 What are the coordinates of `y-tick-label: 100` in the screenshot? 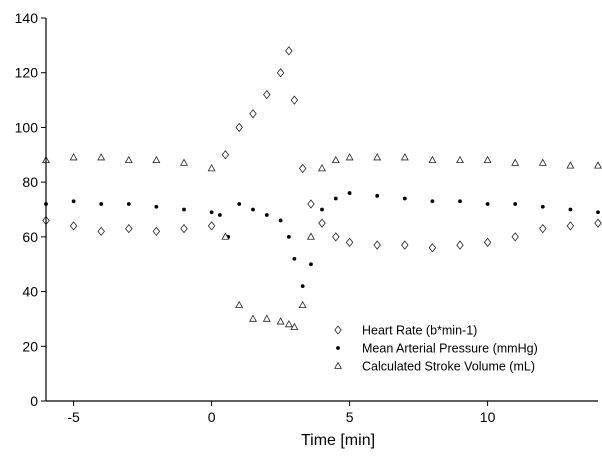 It's located at (27, 127).